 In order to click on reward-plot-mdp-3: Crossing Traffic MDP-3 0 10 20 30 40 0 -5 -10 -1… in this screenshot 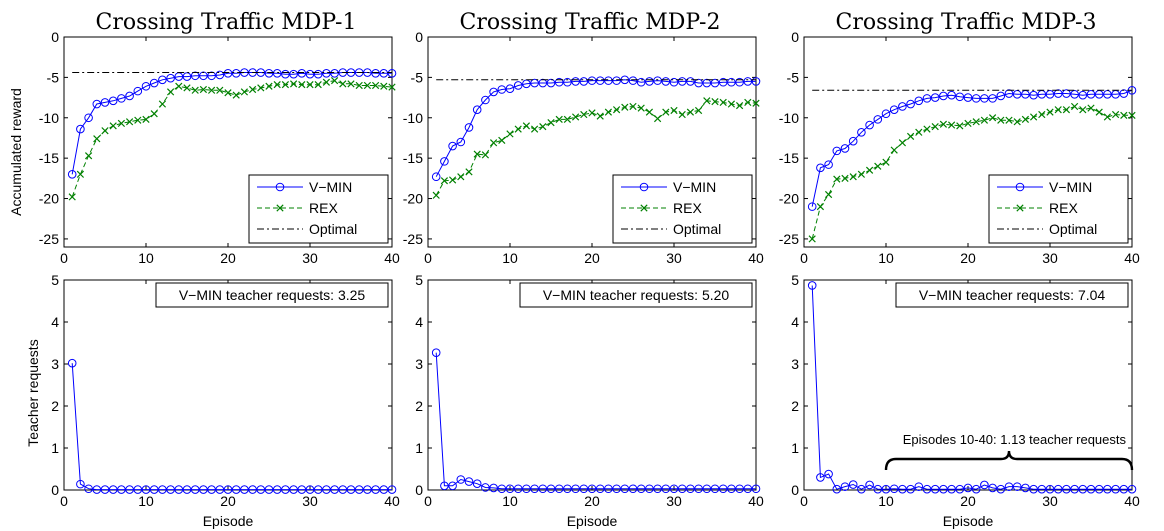, I will do `click(959, 138)`.